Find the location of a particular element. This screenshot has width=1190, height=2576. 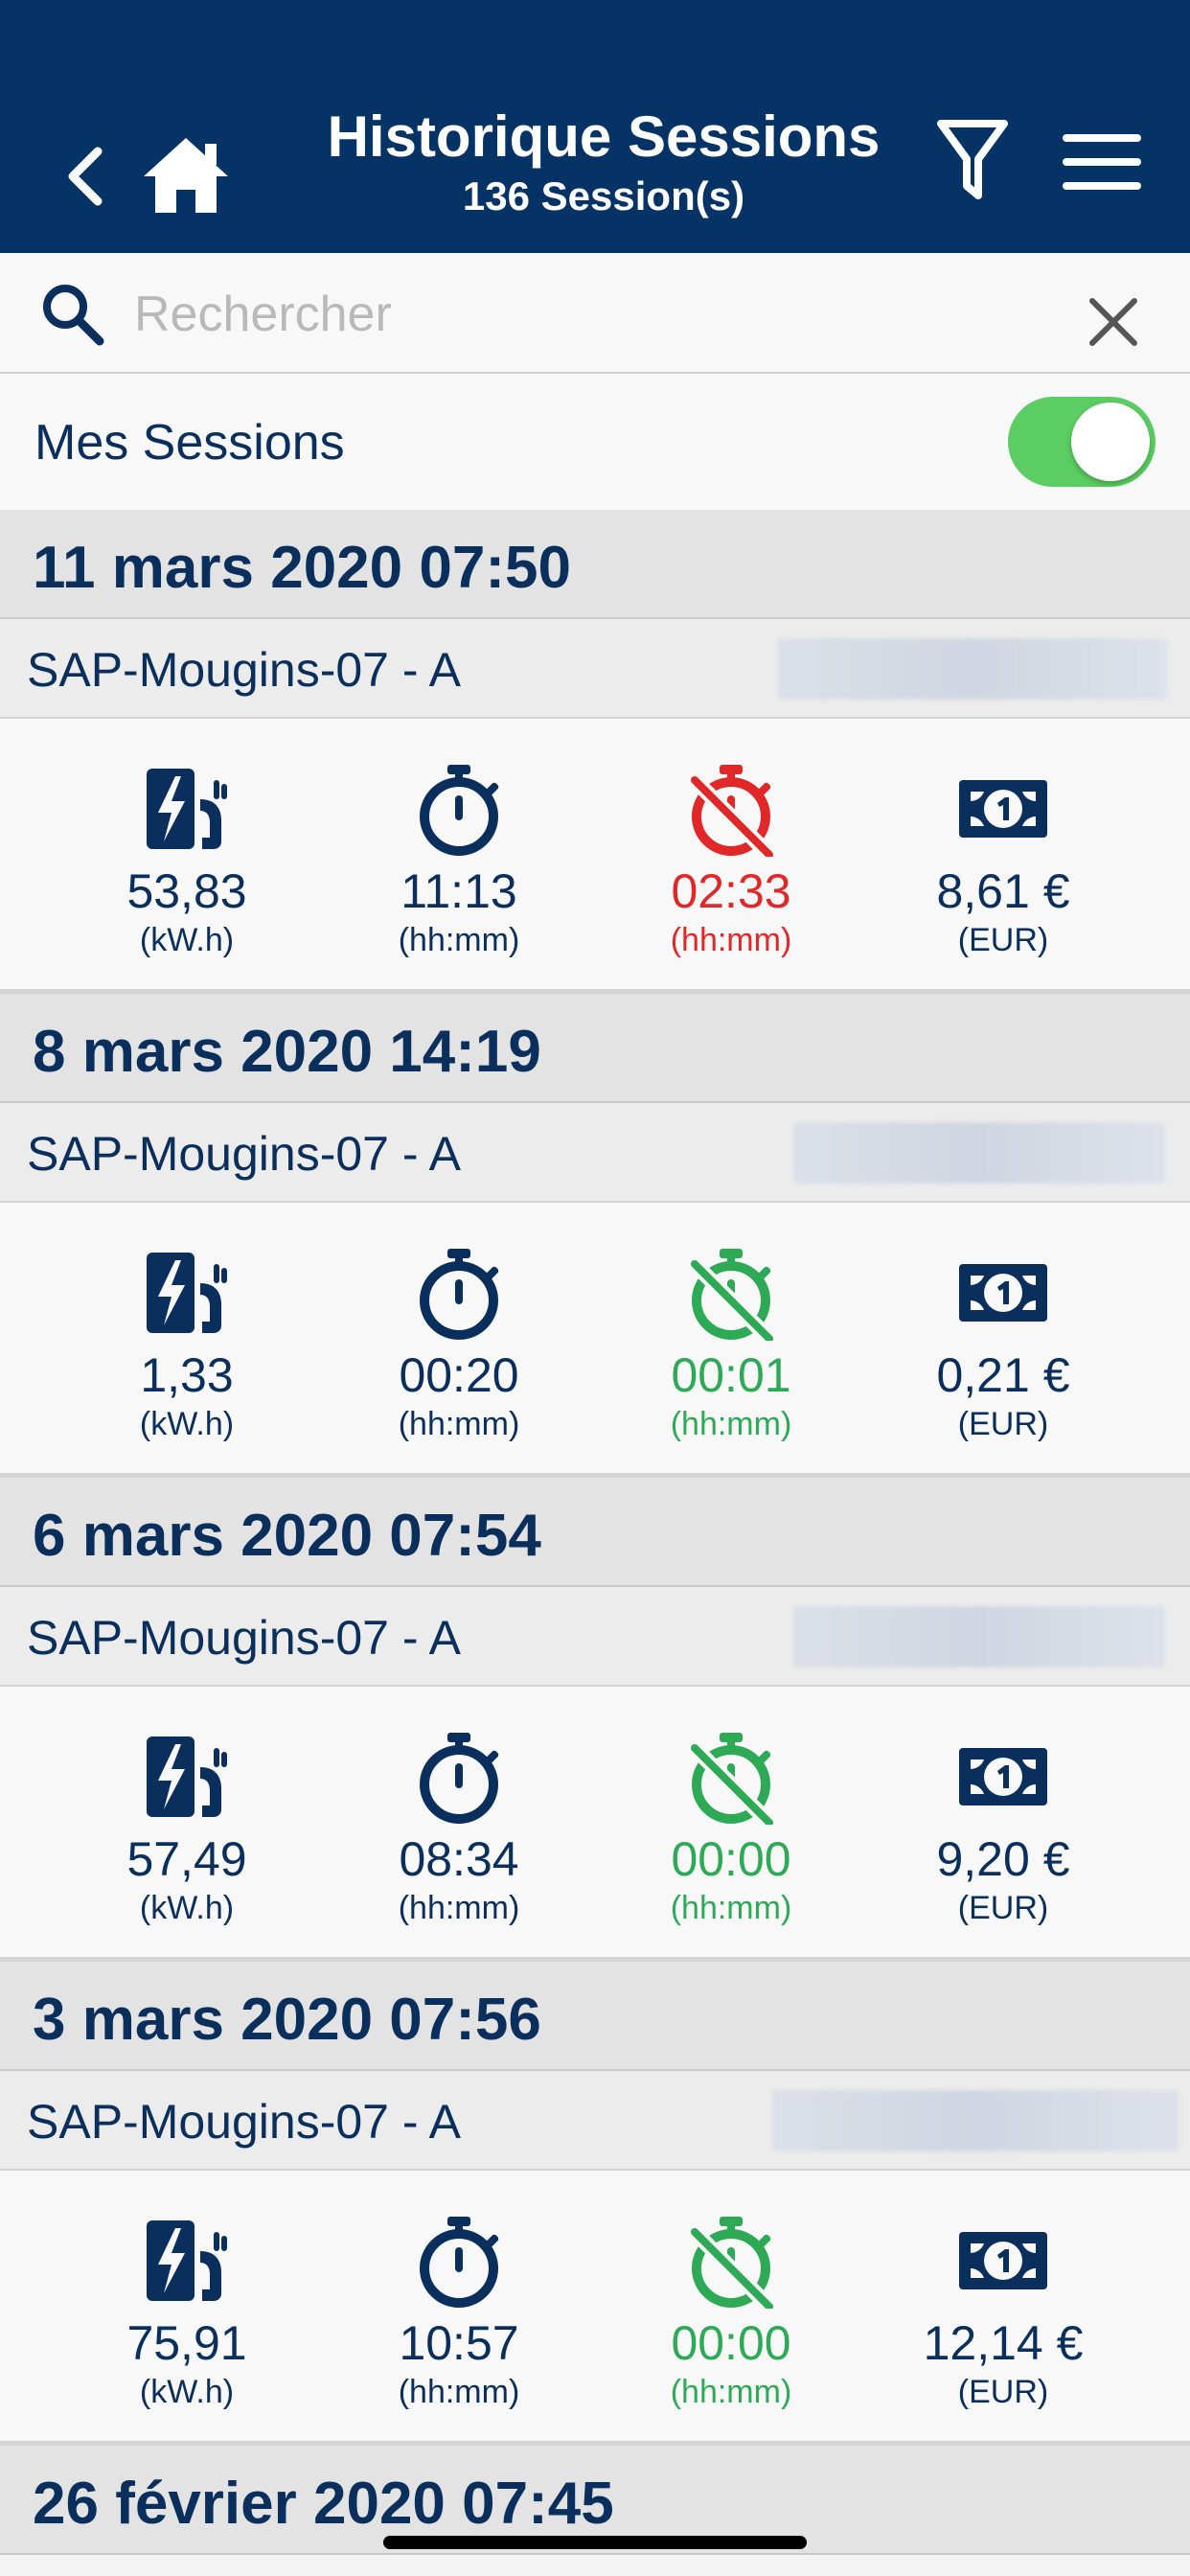

session-card: 26 février 2020 07:45 is located at coordinates (595, 2511).